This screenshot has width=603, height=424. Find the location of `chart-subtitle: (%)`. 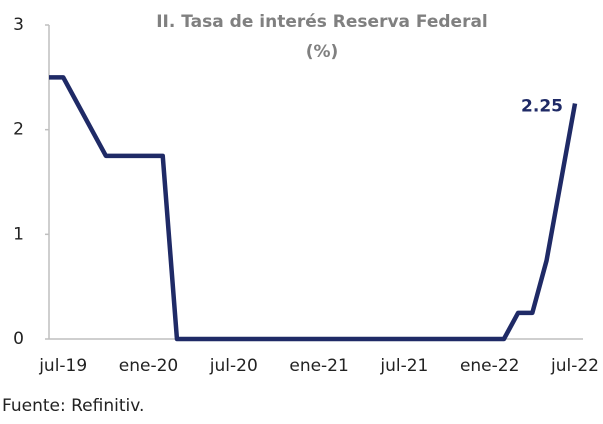

chart-subtitle: (%) is located at coordinates (322, 52).